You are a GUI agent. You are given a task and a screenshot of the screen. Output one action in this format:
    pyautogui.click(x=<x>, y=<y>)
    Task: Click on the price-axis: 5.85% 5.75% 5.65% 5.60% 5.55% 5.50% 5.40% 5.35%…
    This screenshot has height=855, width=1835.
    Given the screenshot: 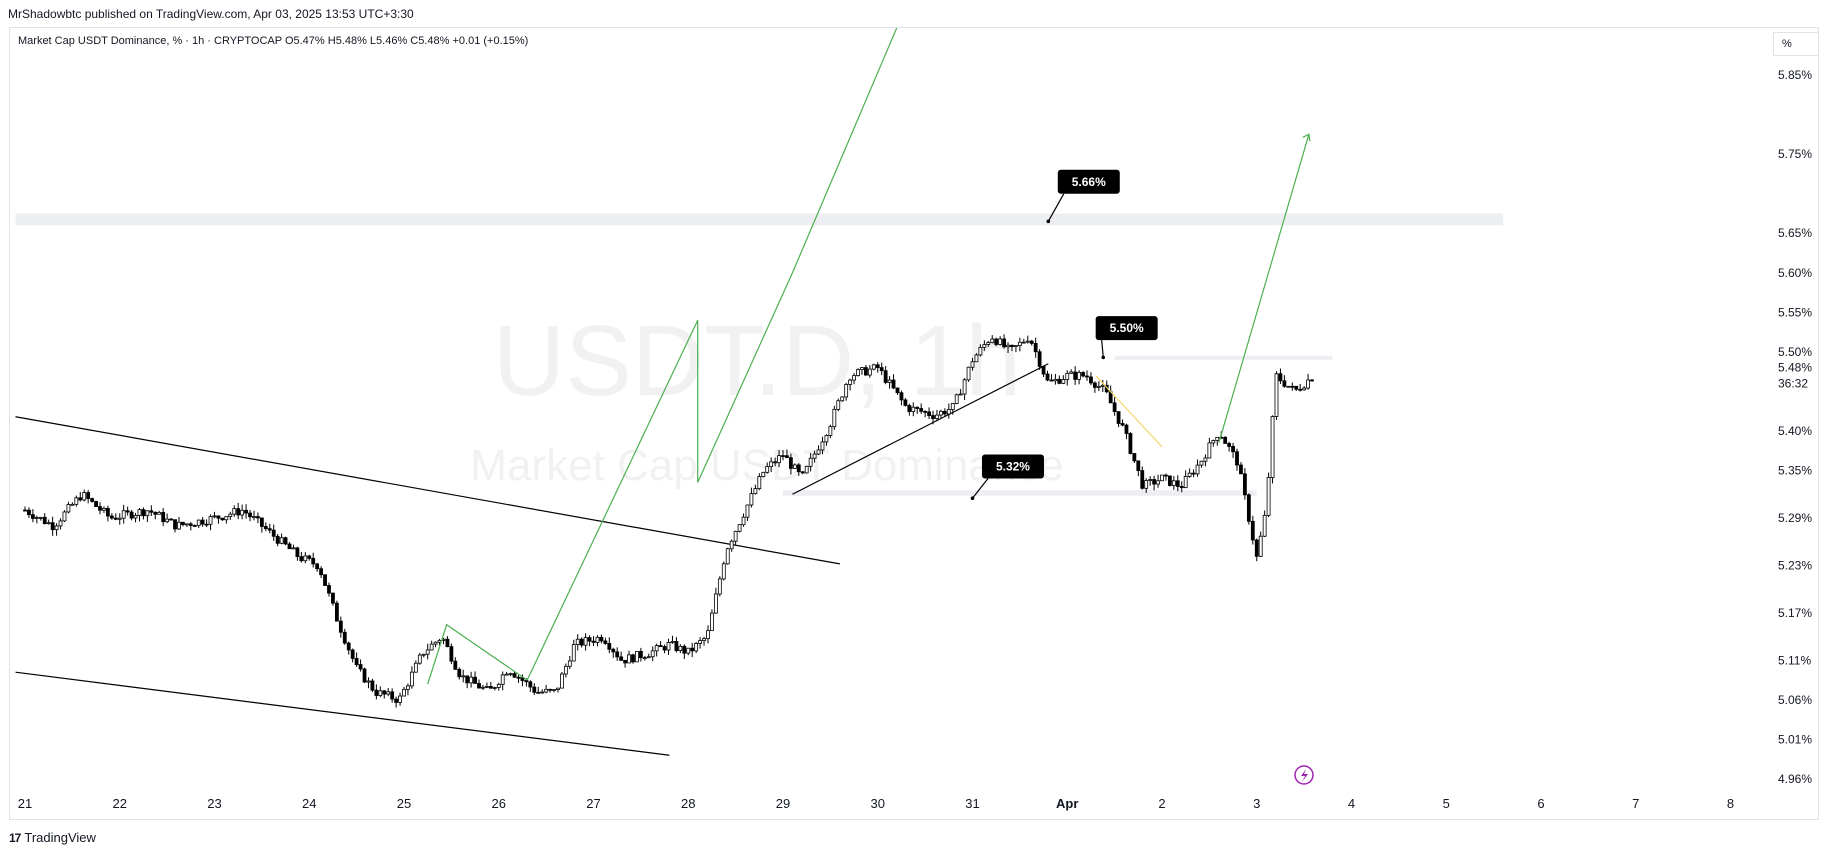 What is the action you would take?
    pyautogui.click(x=1795, y=427)
    